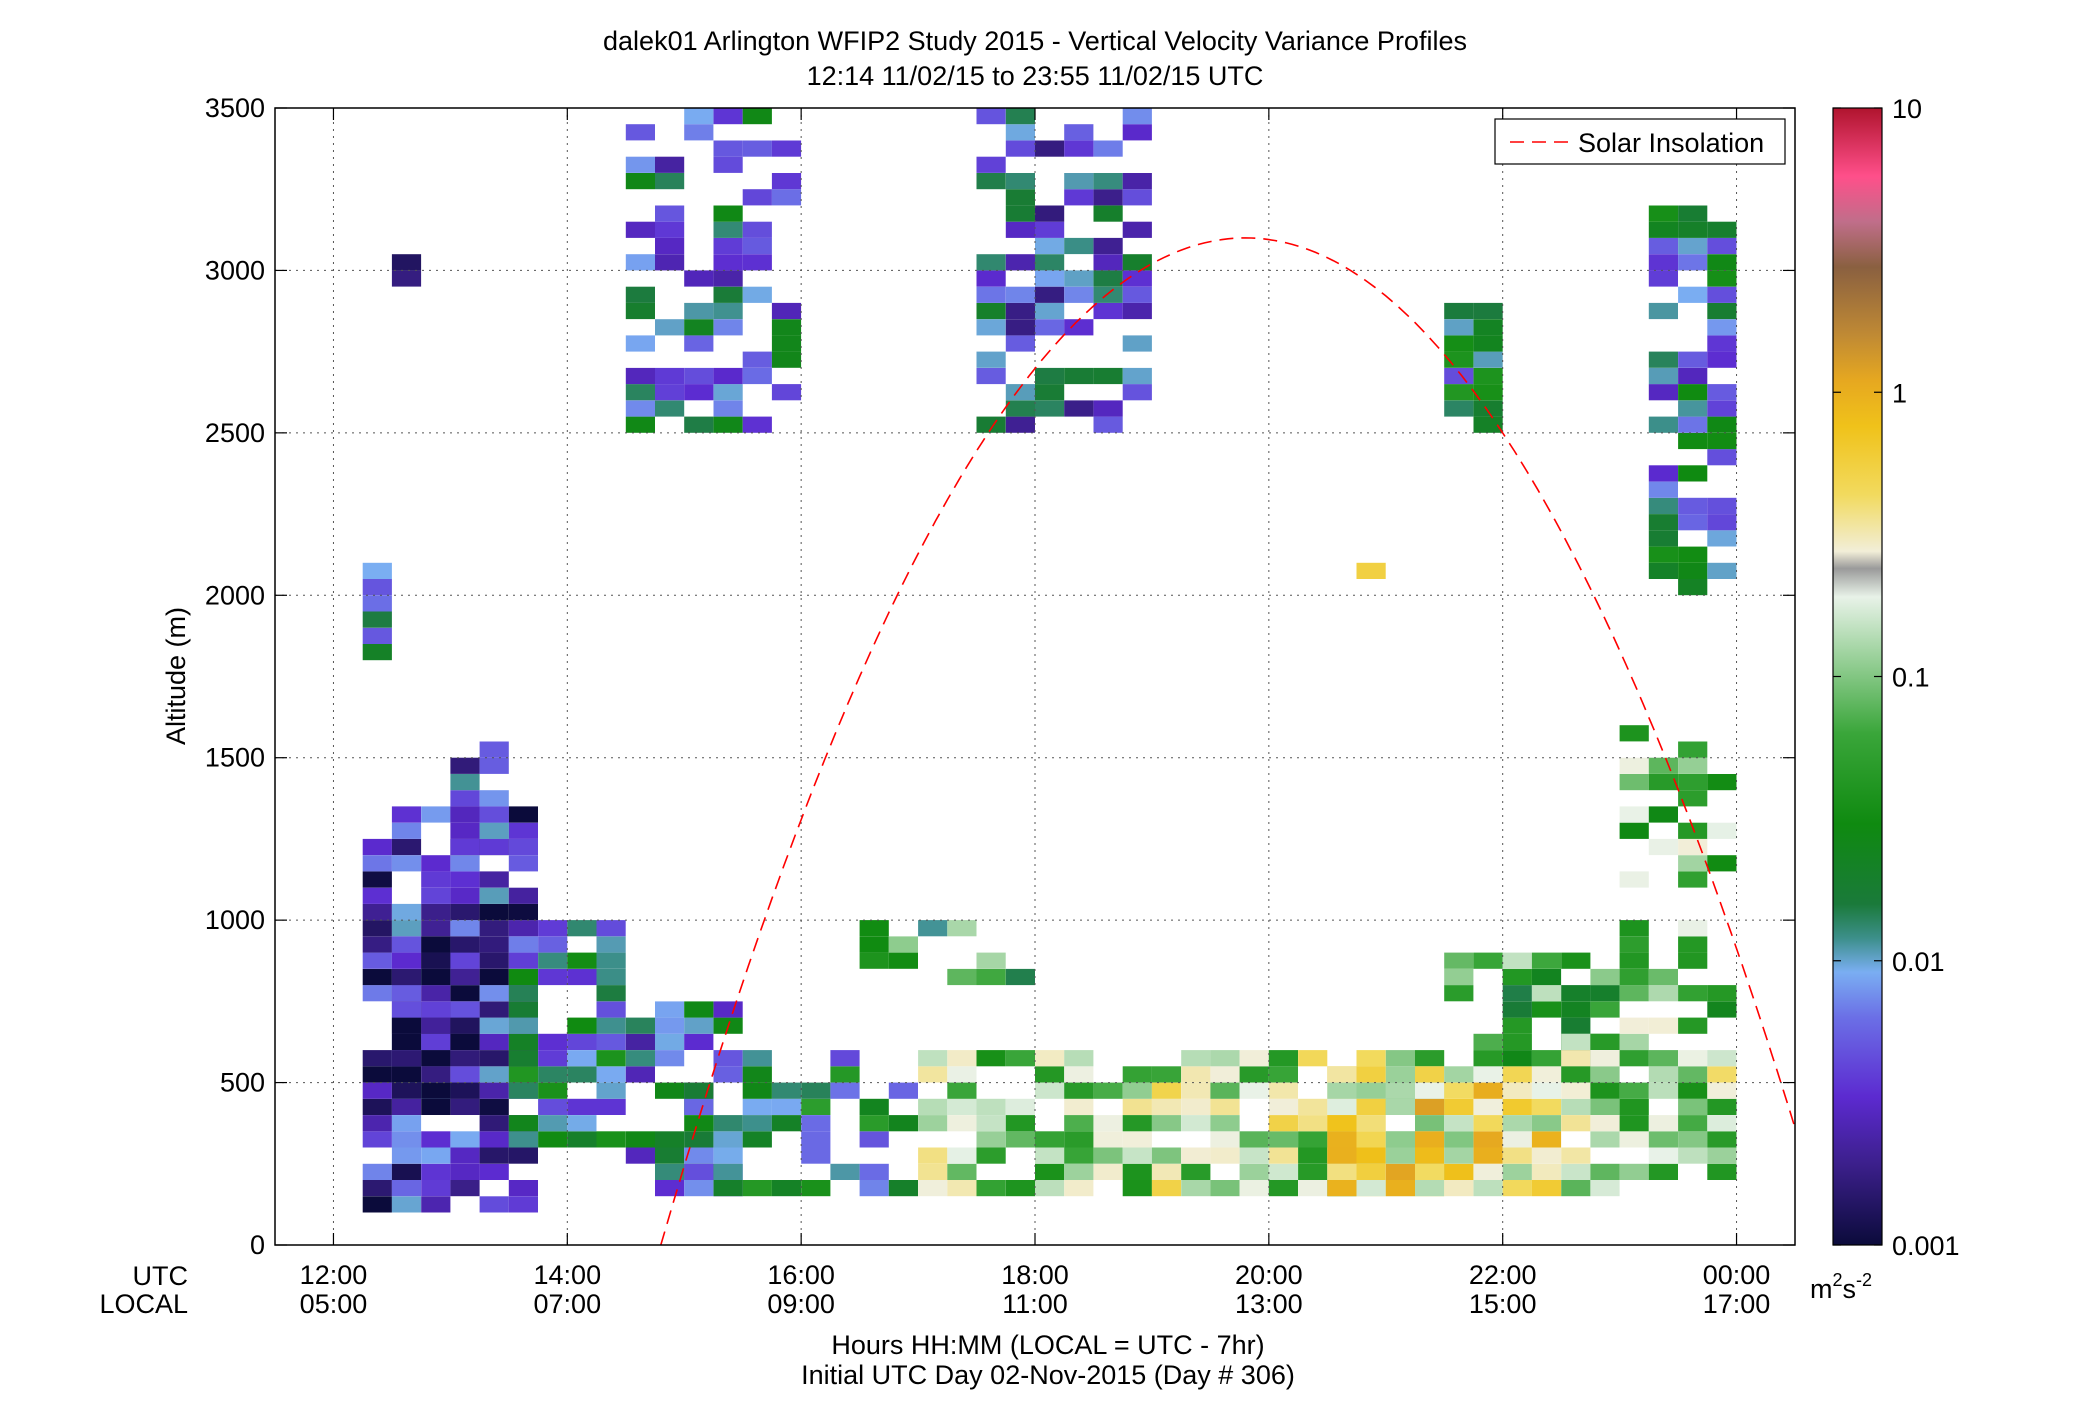 Image resolution: width=2098 pixels, height=1425 pixels. Describe the element at coordinates (1850, 1289) in the screenshot. I see `colorbar-units-s: s` at that location.